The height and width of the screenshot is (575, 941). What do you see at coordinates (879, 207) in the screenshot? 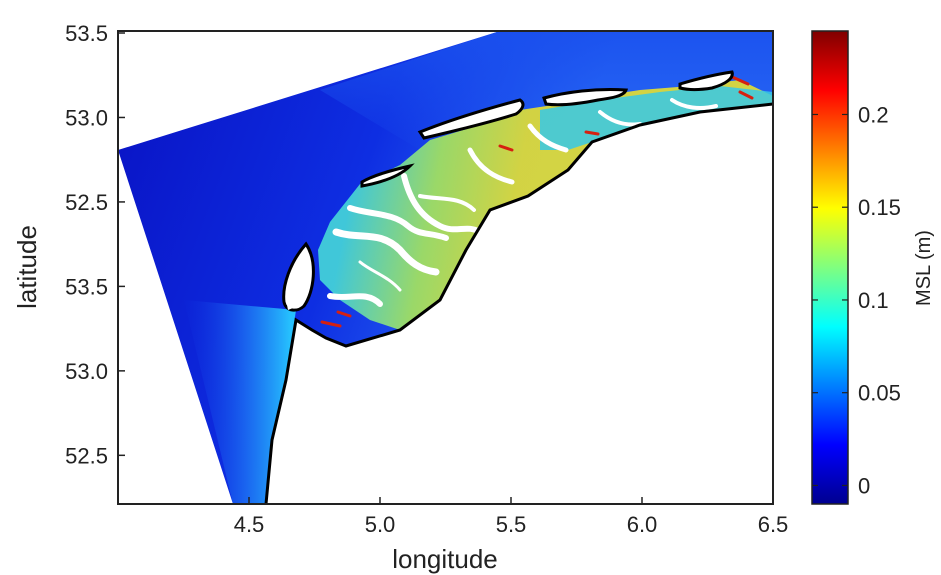
I see `colorbar-tick-label: 0.15` at bounding box center [879, 207].